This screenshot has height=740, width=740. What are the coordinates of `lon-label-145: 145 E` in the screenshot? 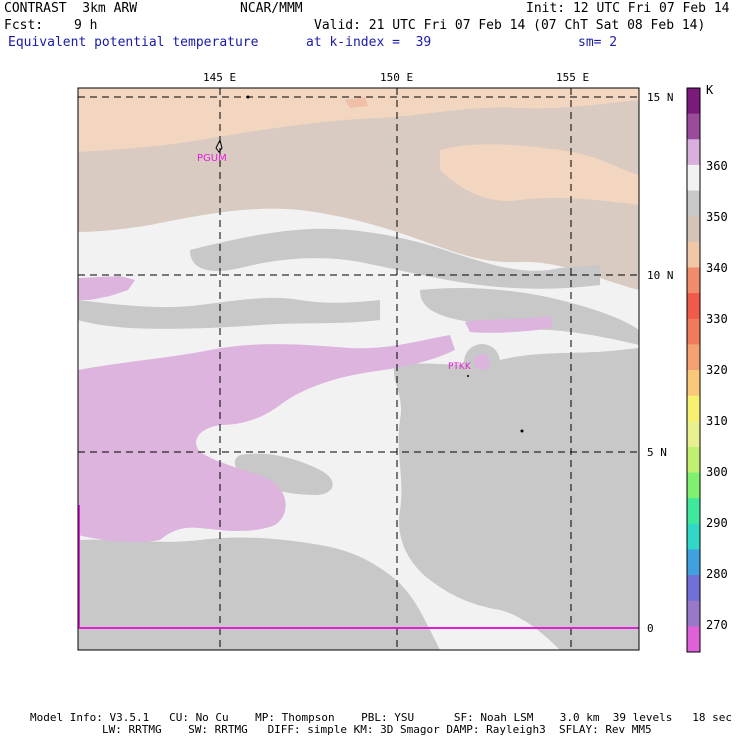 It's located at (220, 77).